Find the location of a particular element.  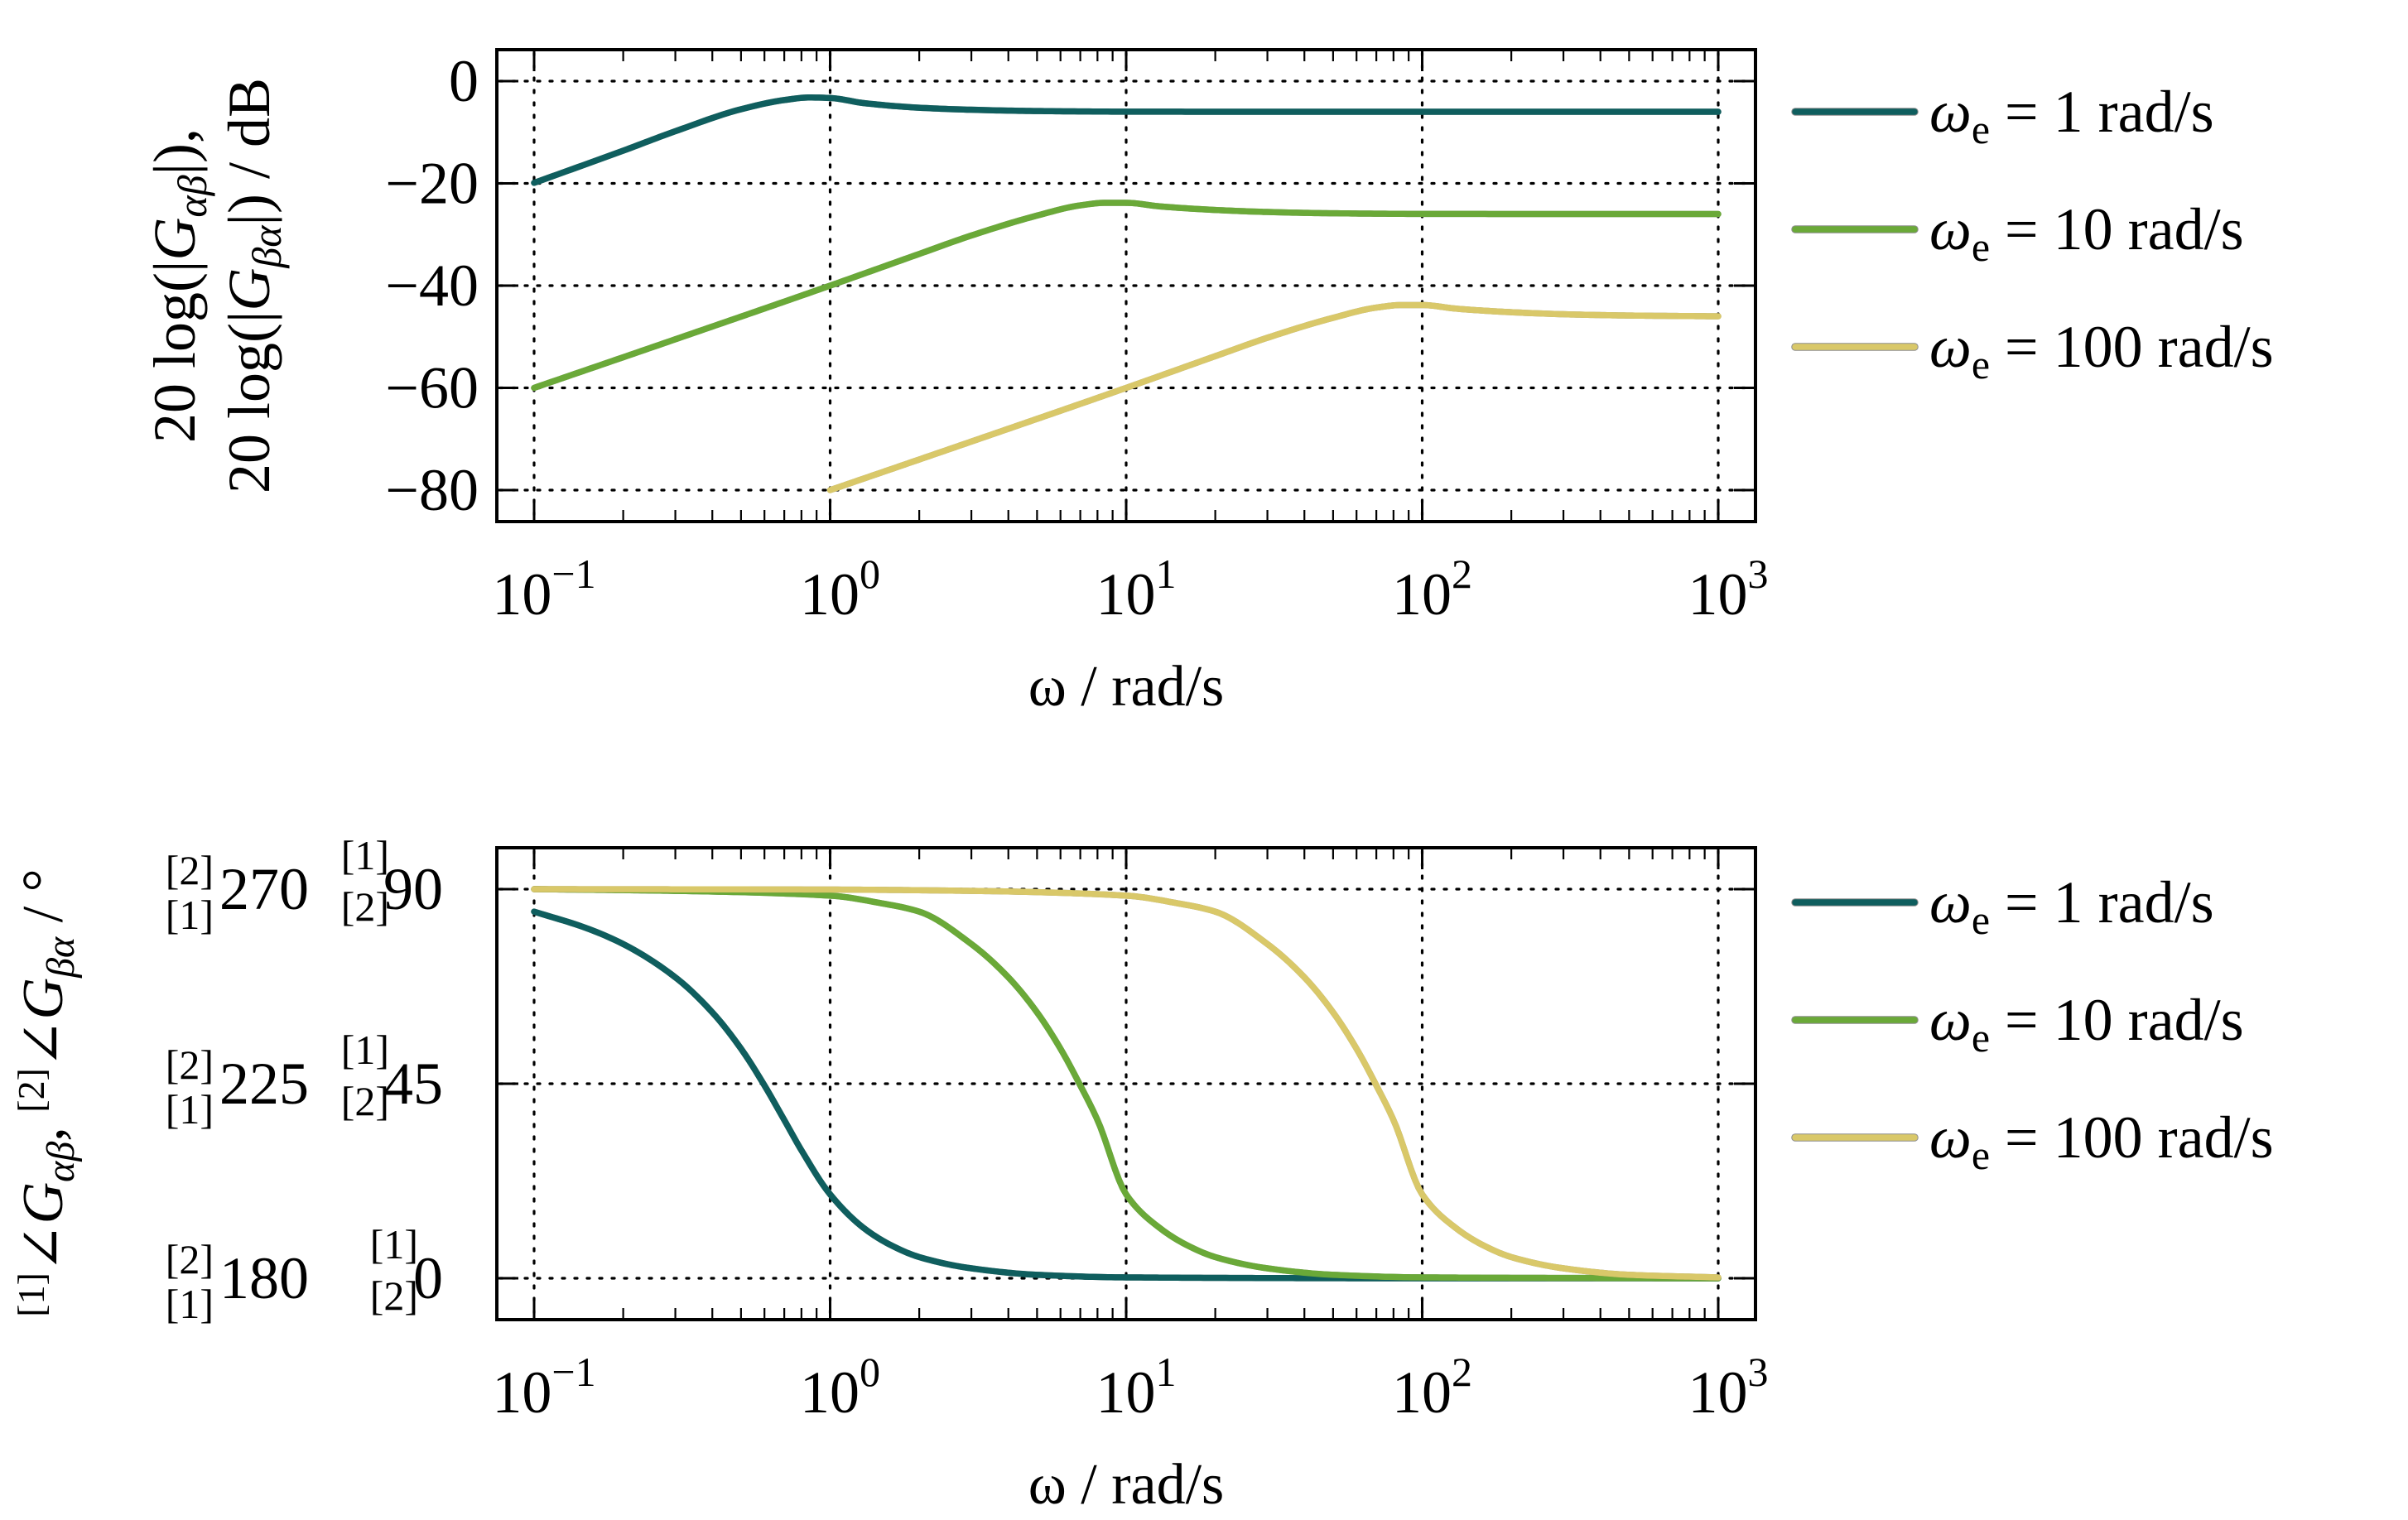

y-tick-label: −60 is located at coordinates (432, 388).